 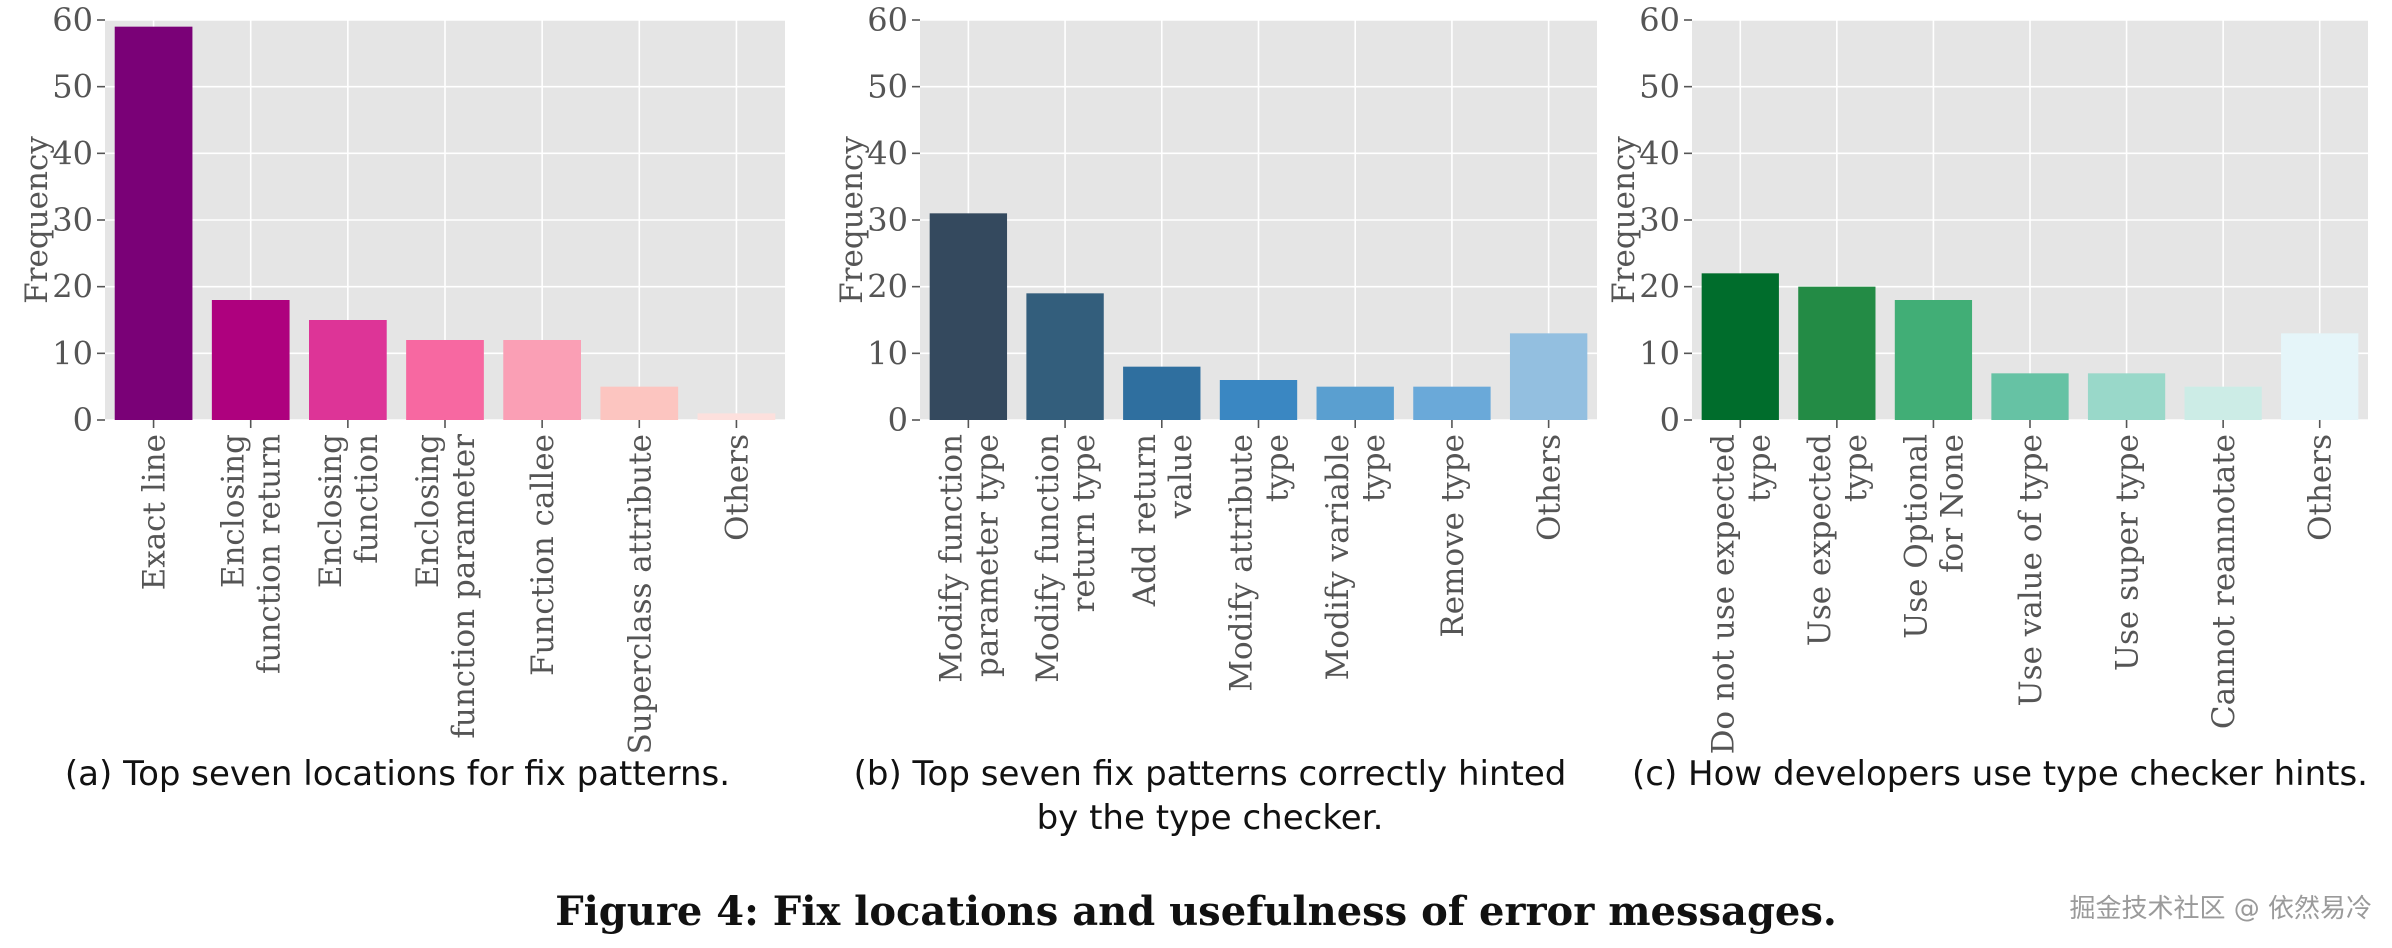 I want to click on x-tick-label-line: Remove type, so click(x=1453, y=536).